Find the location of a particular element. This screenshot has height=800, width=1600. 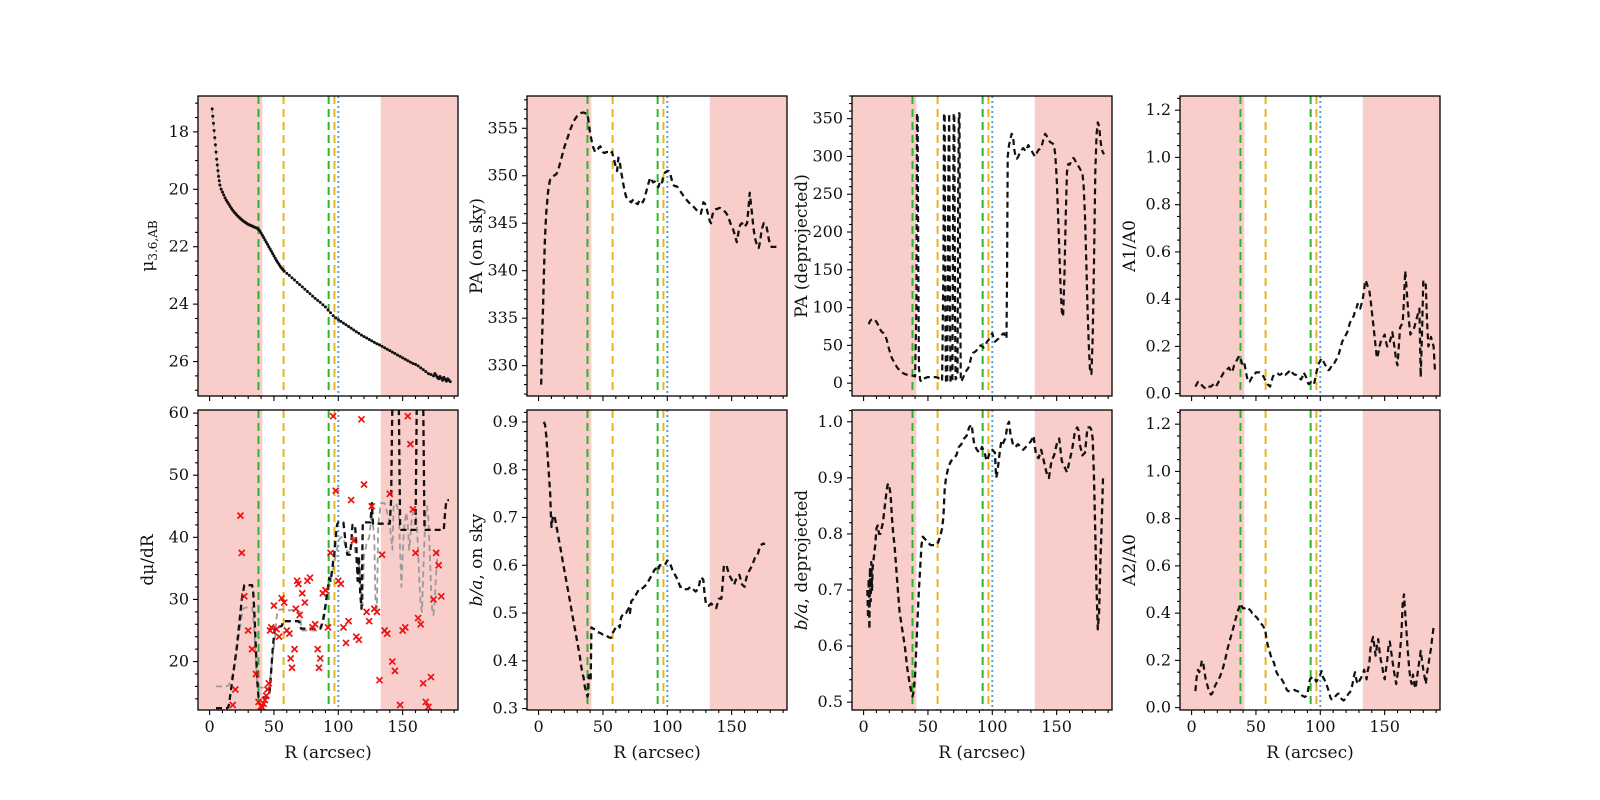

y-tick-label: 340 is located at coordinates (502, 270).